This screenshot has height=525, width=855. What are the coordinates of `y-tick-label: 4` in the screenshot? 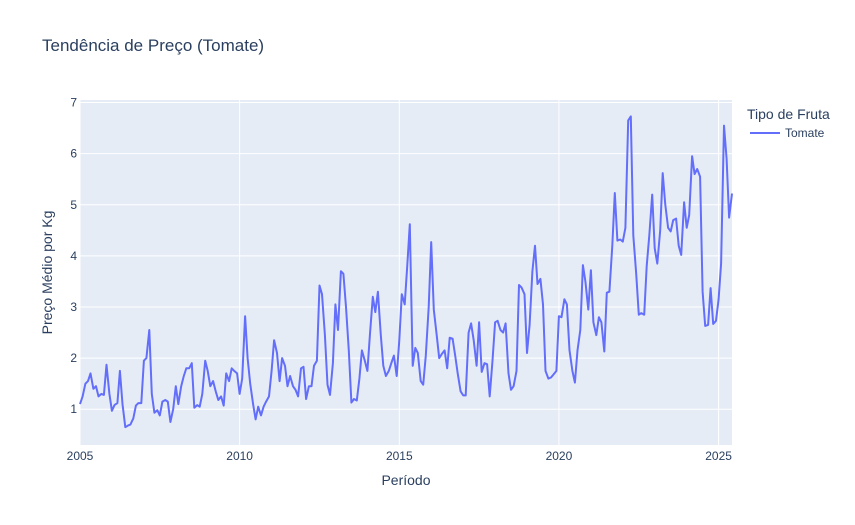 It's located at (73, 256).